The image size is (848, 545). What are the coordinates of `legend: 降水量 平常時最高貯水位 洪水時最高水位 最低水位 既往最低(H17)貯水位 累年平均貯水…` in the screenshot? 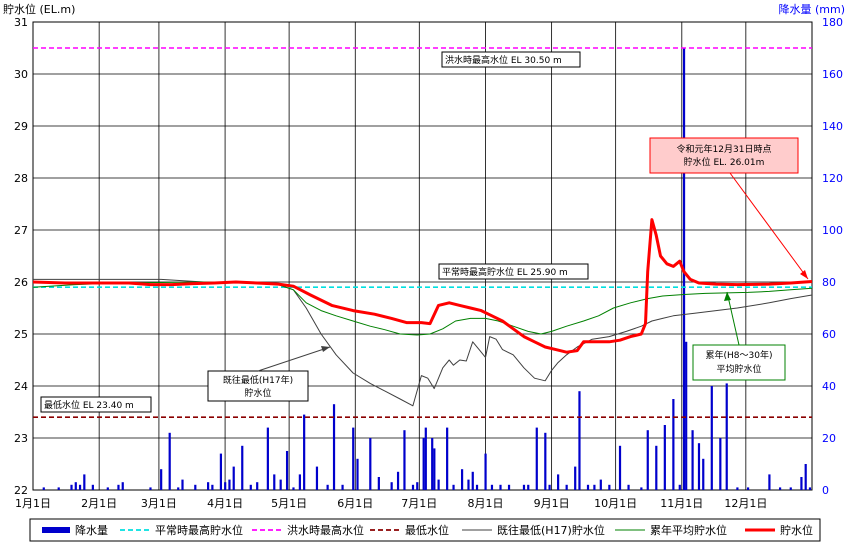 It's located at (425, 530).